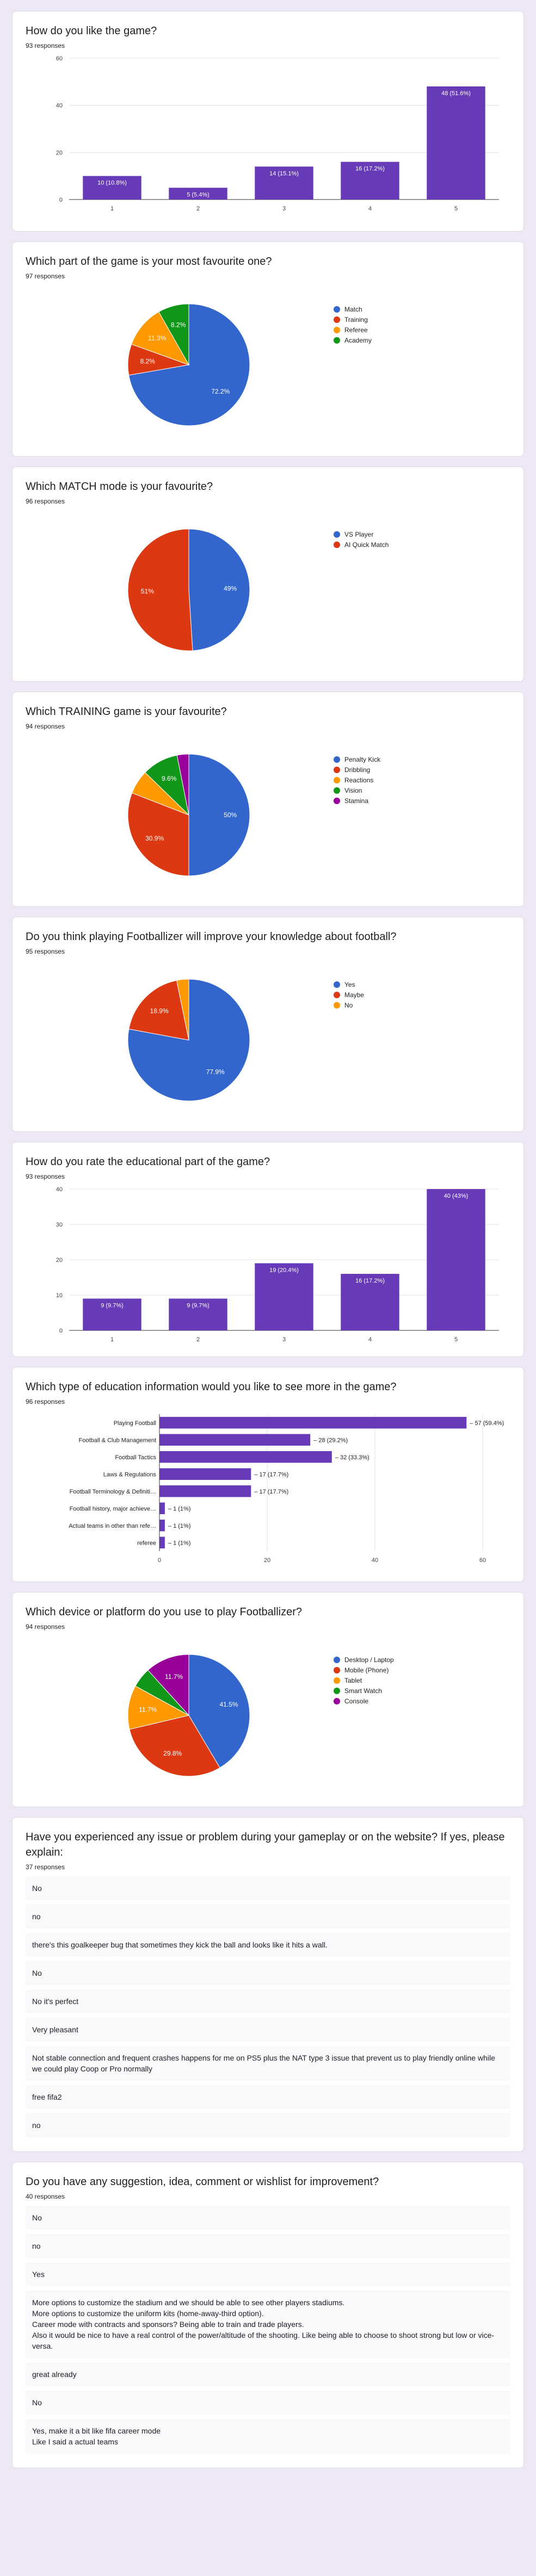 The image size is (536, 2576). Describe the element at coordinates (45, 501) in the screenshot. I see `response-count: 96 responses` at that location.